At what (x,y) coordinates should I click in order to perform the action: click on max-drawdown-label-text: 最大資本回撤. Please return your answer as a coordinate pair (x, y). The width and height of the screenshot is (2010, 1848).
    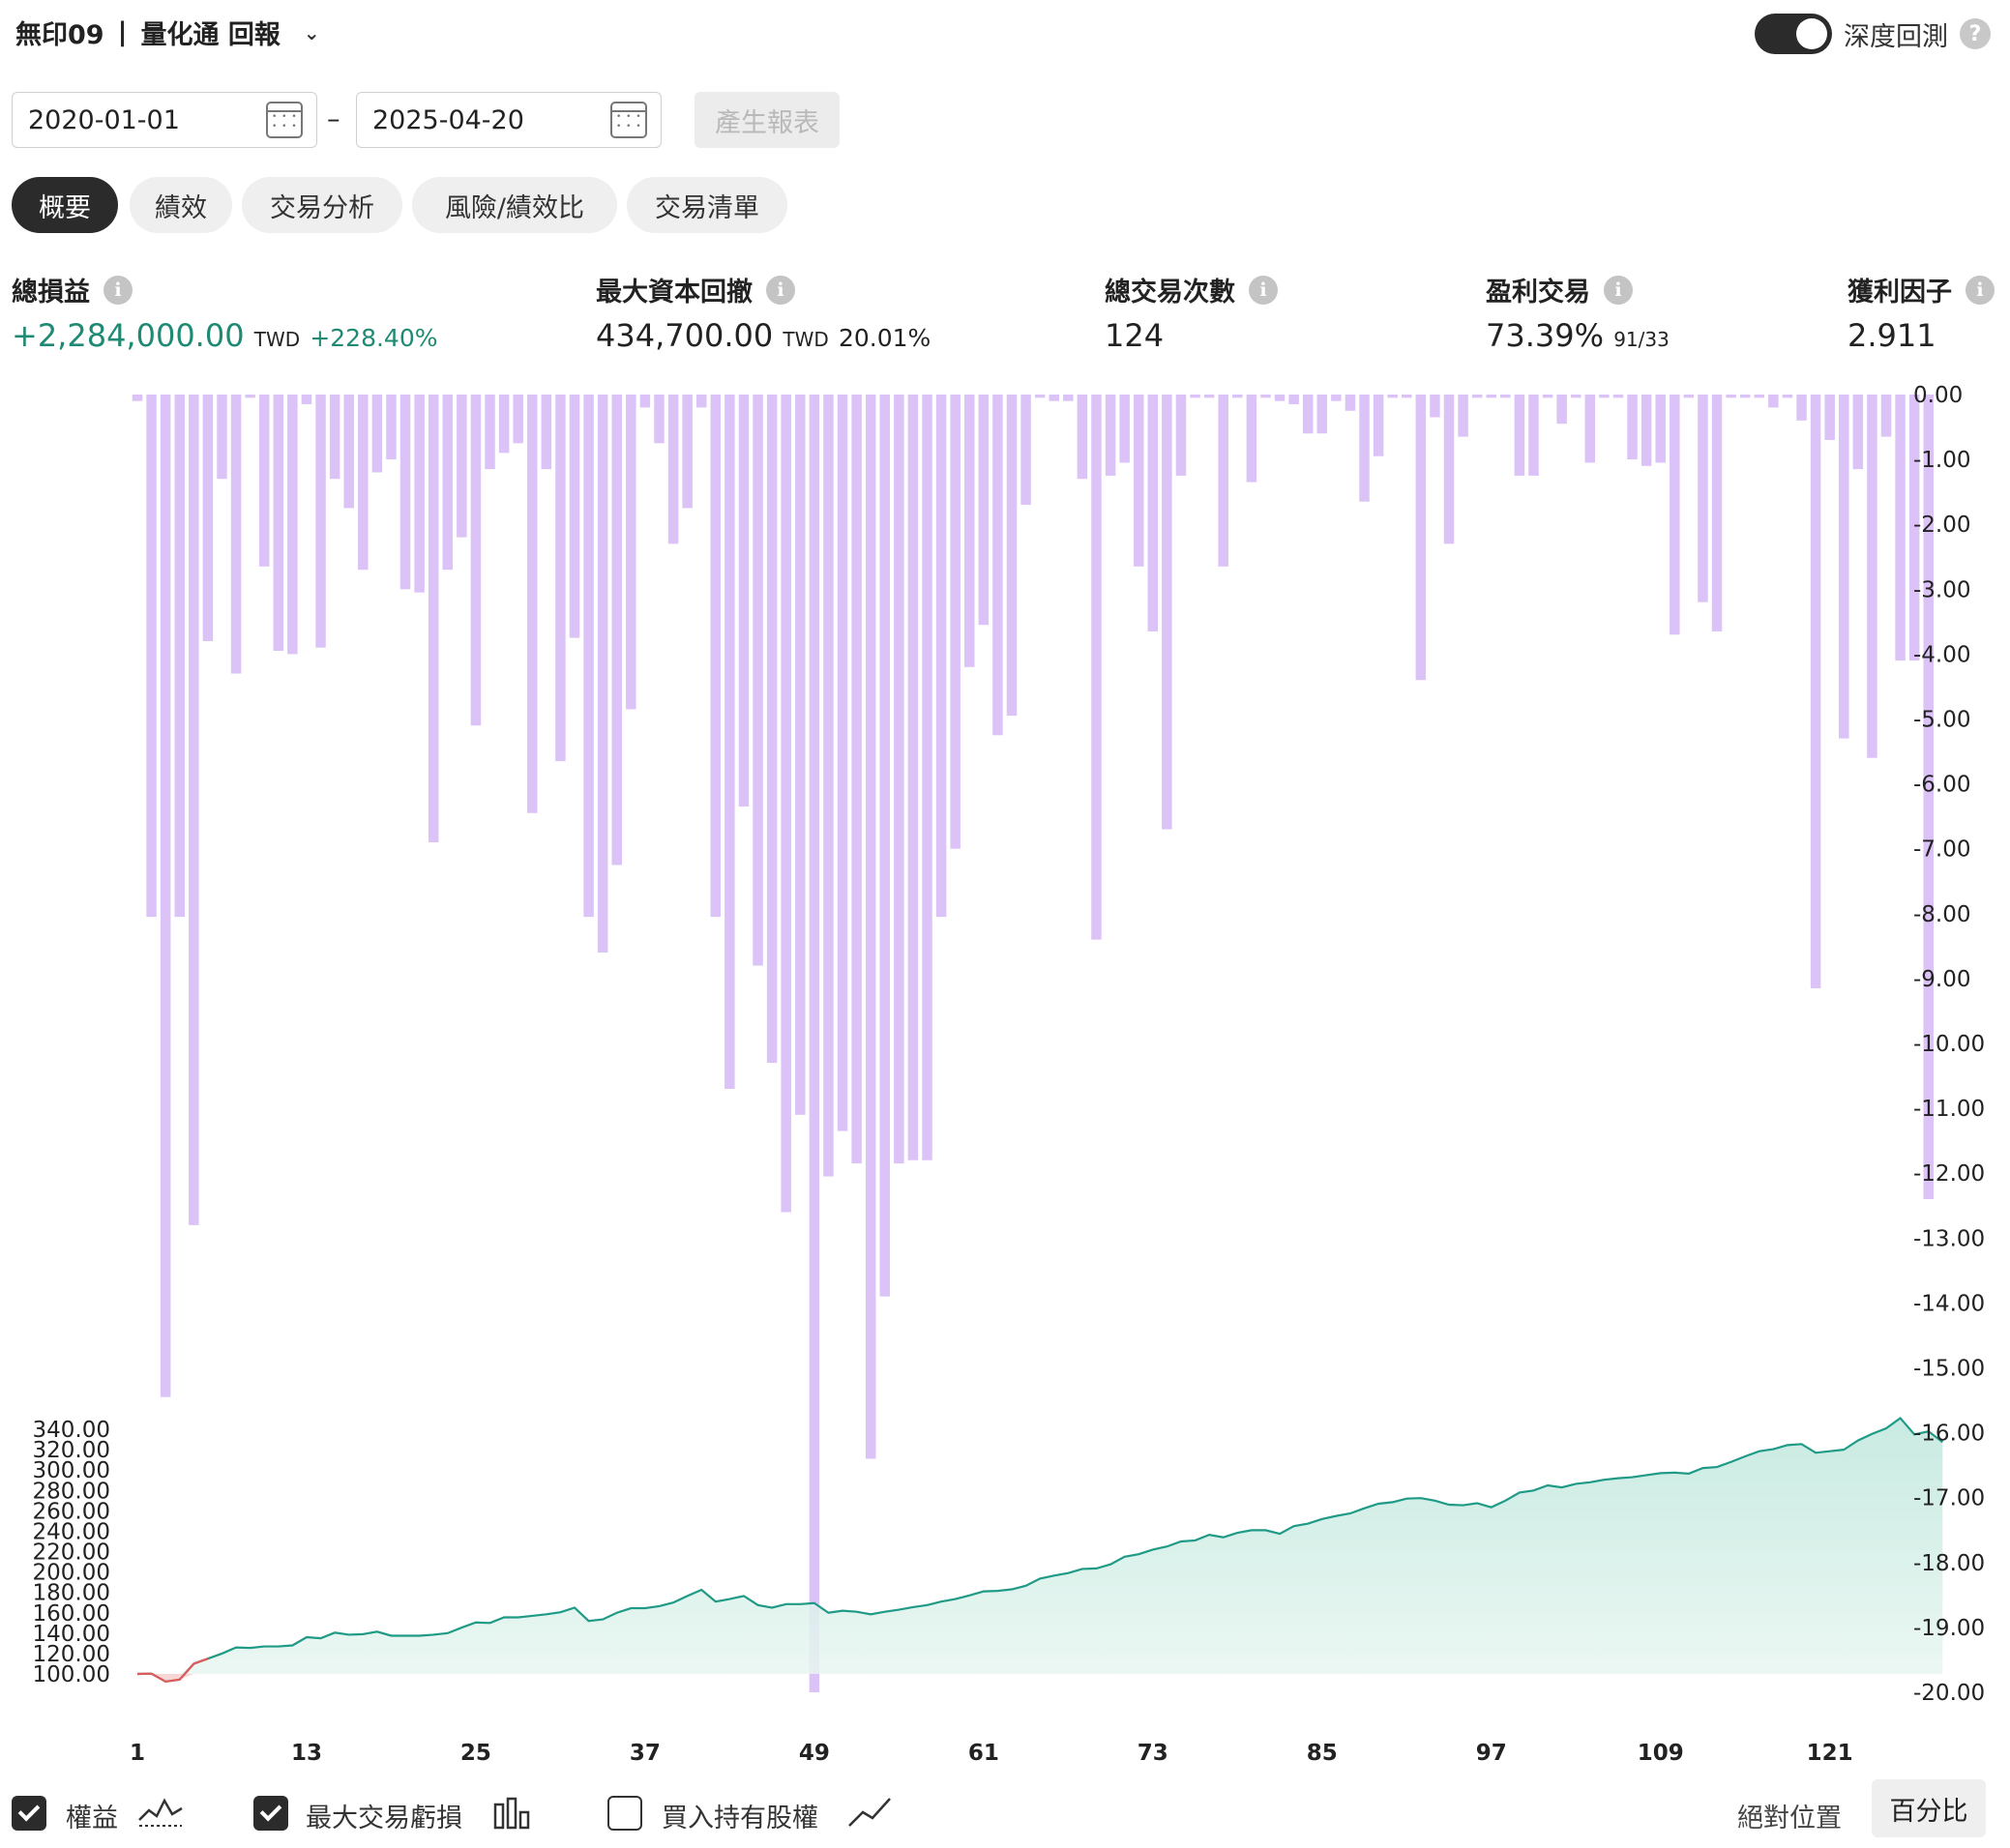
    Looking at the image, I should click on (674, 293).